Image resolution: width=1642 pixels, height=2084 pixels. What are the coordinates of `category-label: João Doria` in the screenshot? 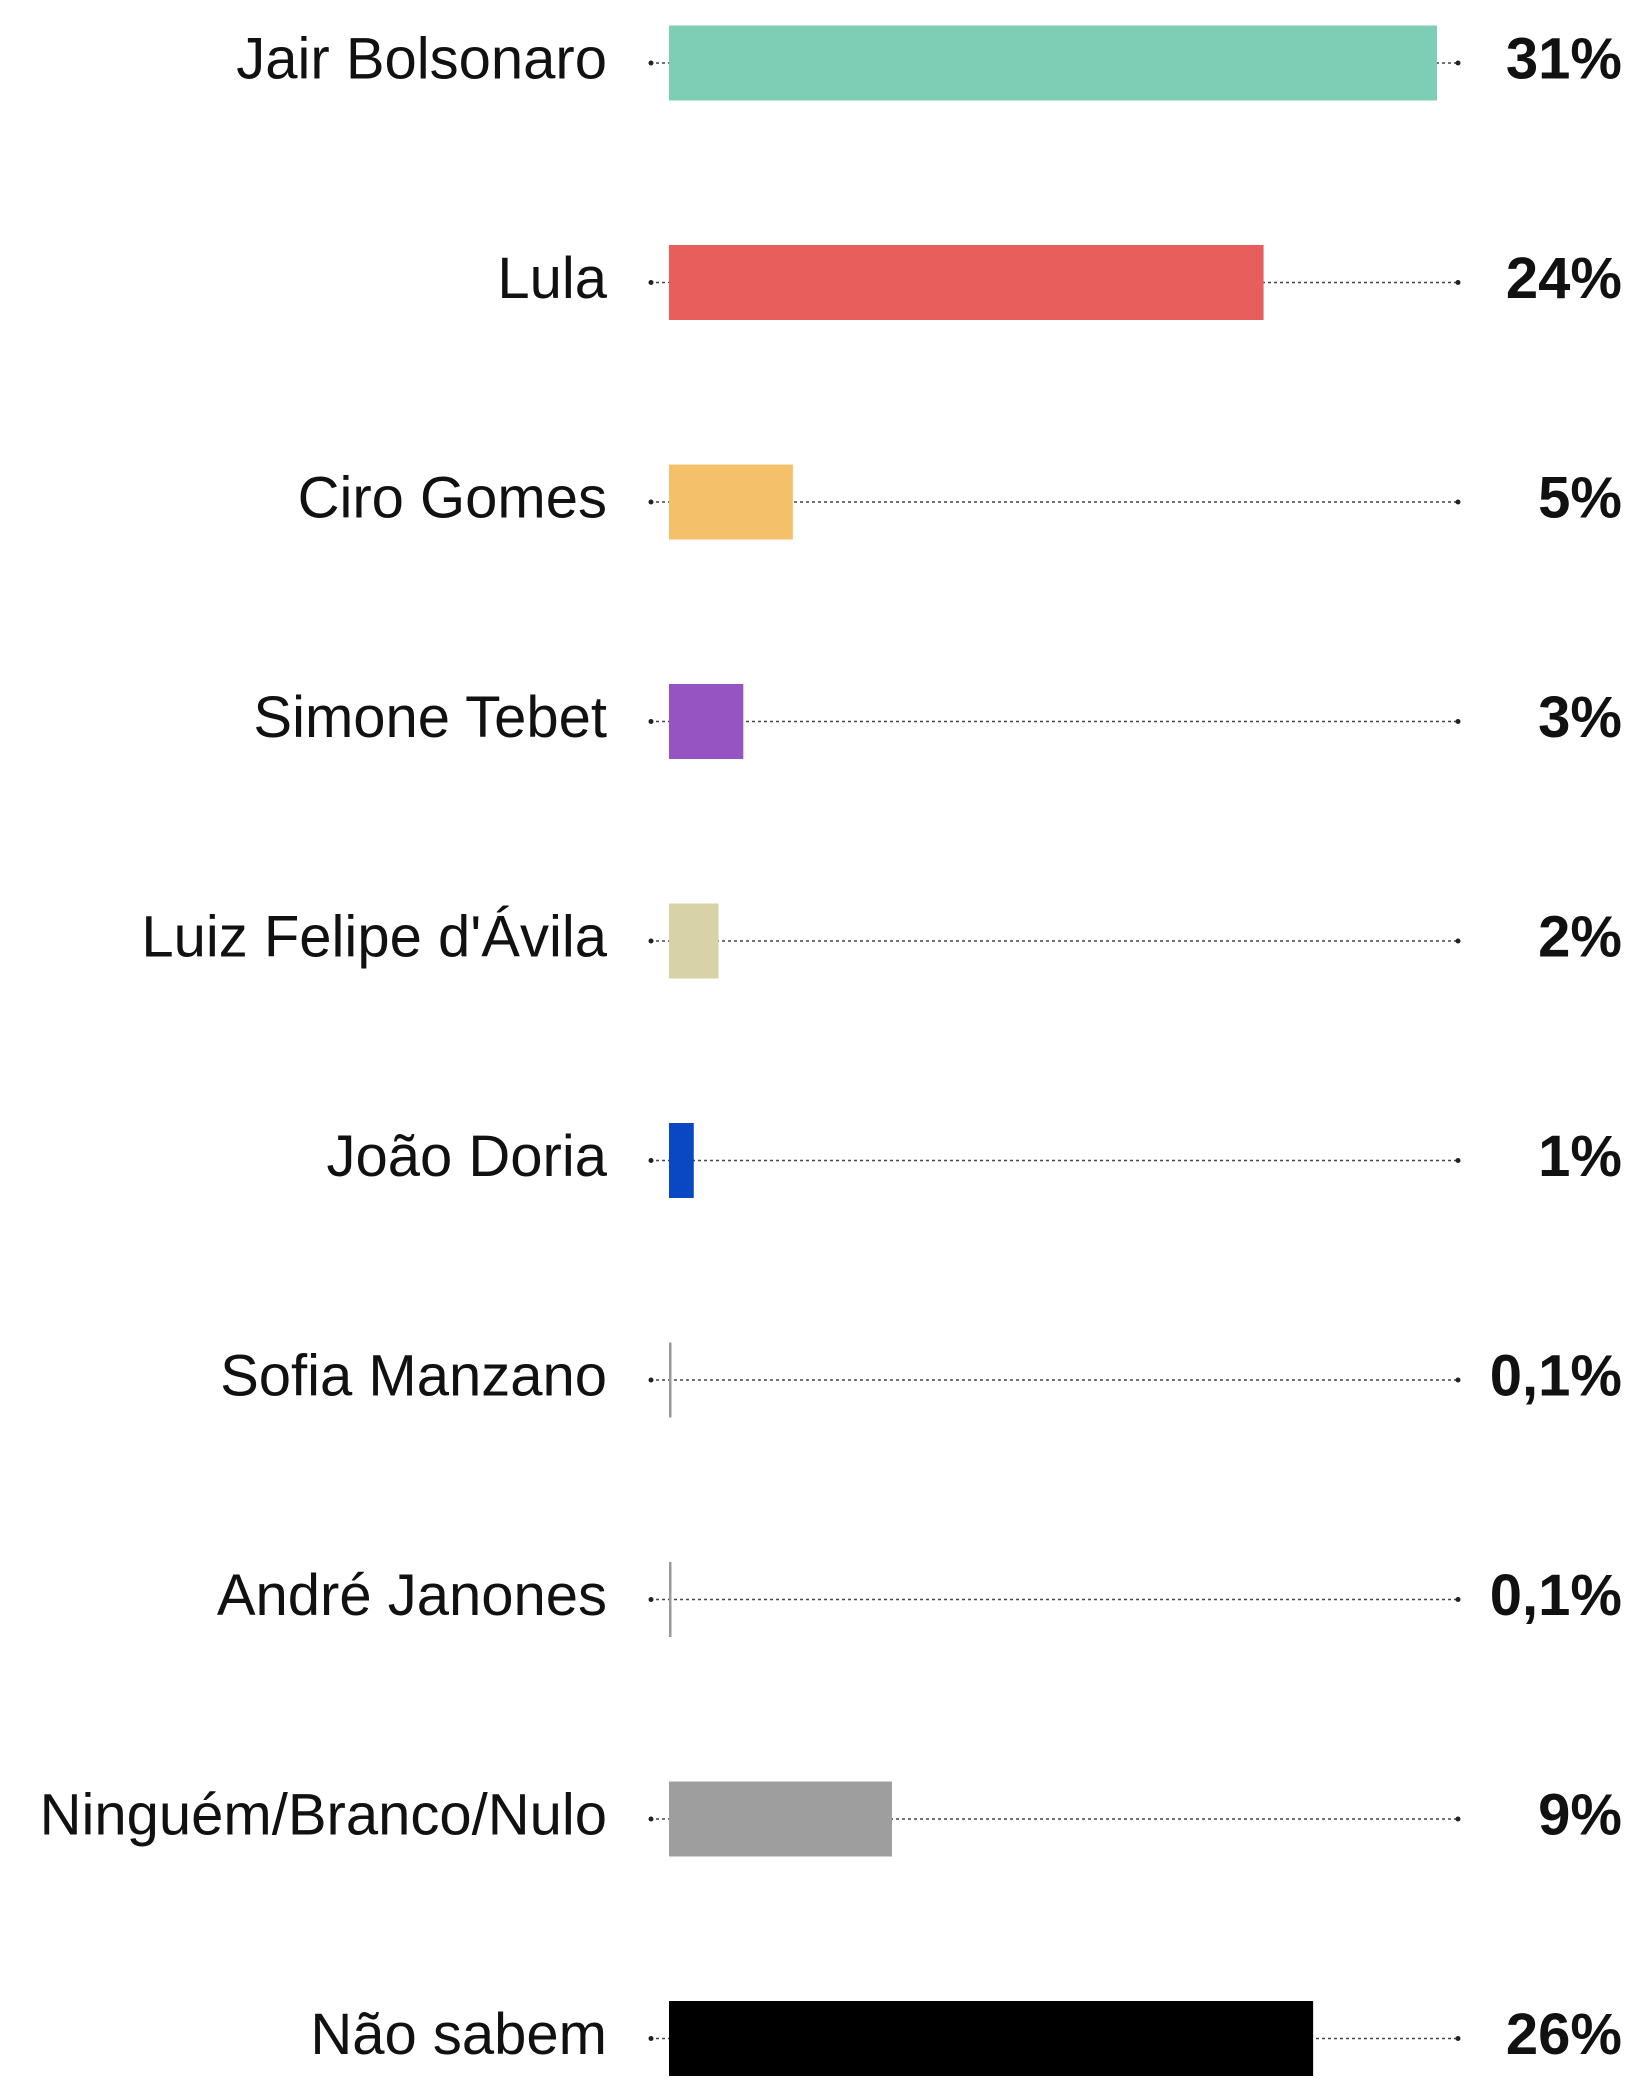 It's located at (467, 1156).